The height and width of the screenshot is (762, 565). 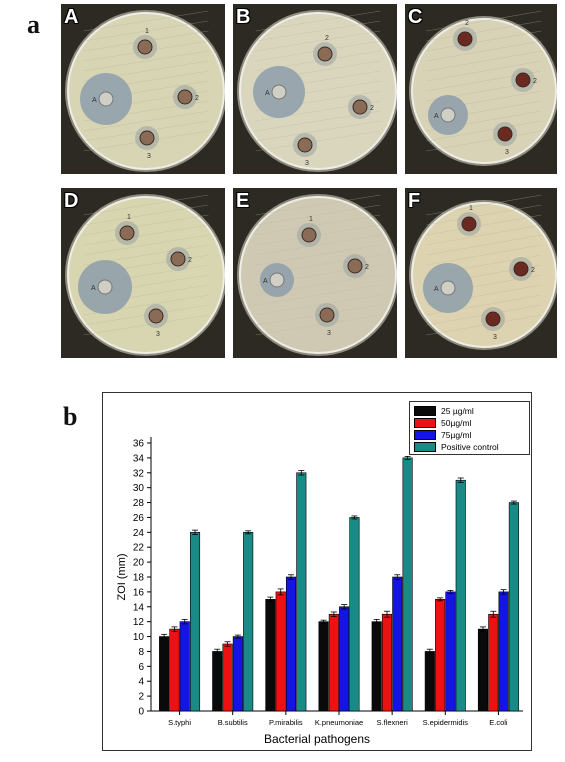 I want to click on plate-photo-d: 1 2 3 A D, so click(x=143, y=273).